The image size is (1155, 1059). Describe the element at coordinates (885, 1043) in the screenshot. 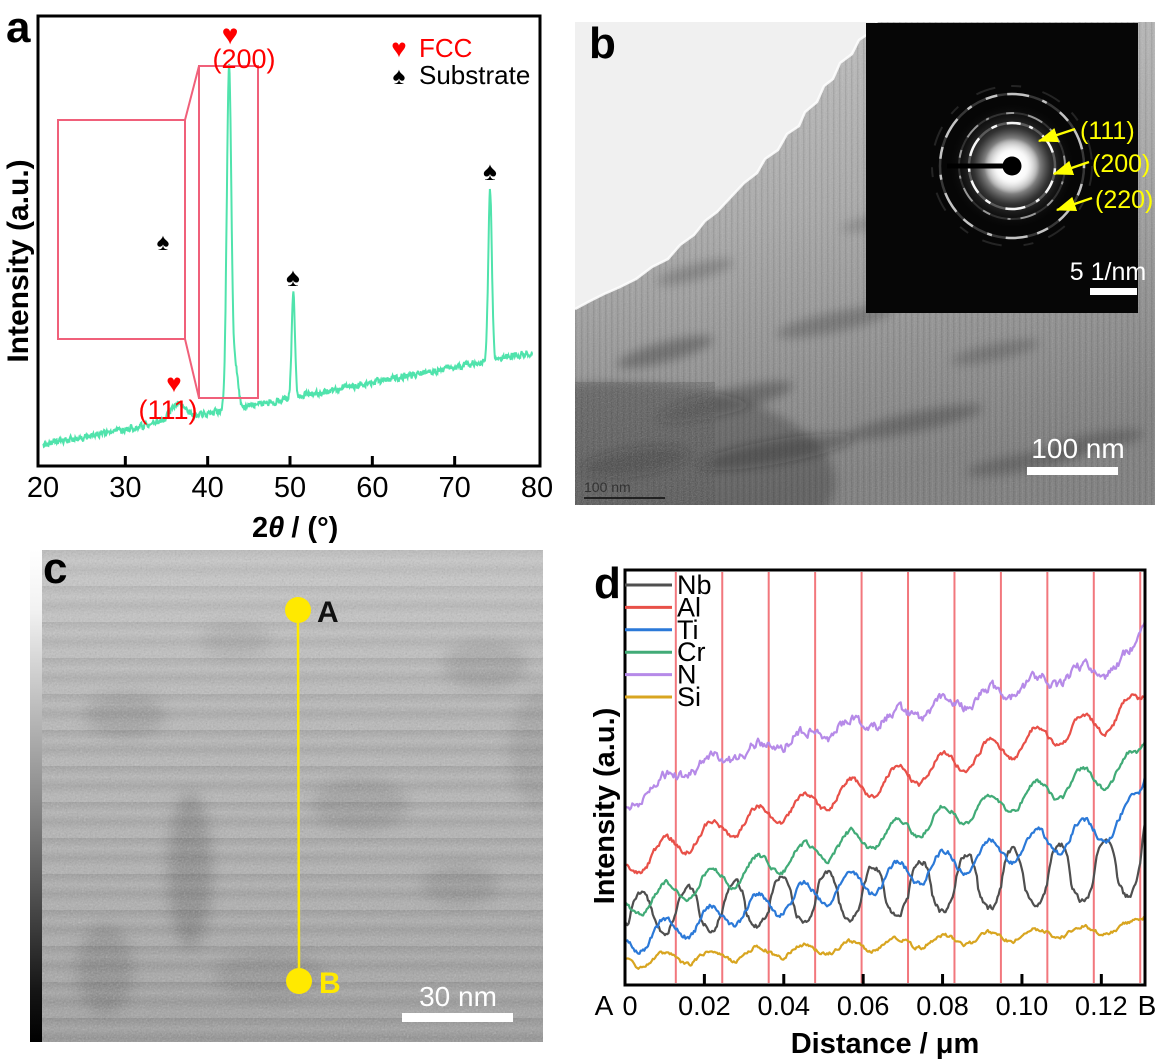

I see `x-axis-title: Distance / μm` at that location.